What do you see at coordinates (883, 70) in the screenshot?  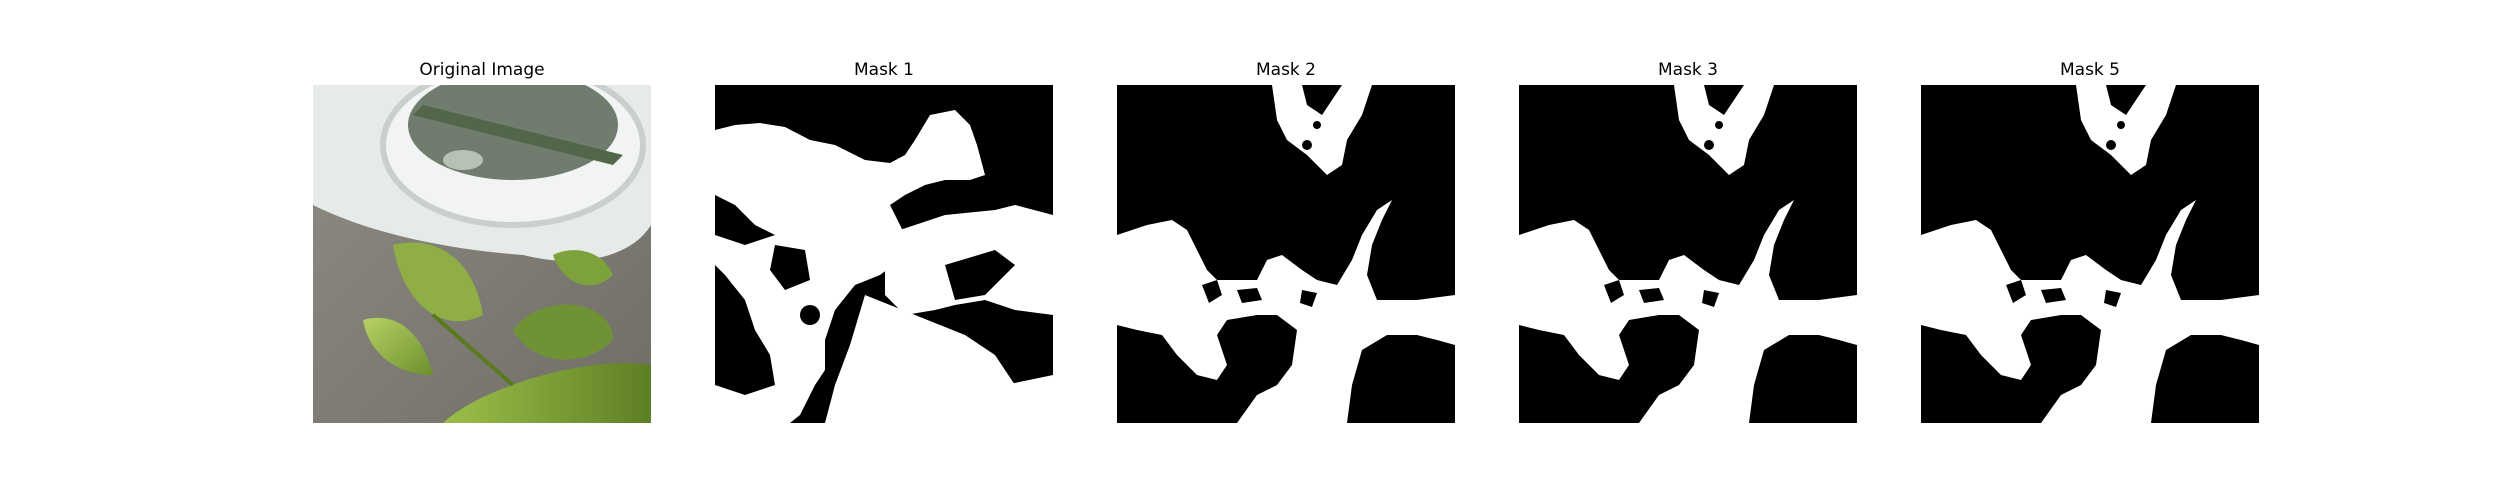 I see `panel-title: Mask 1` at bounding box center [883, 70].